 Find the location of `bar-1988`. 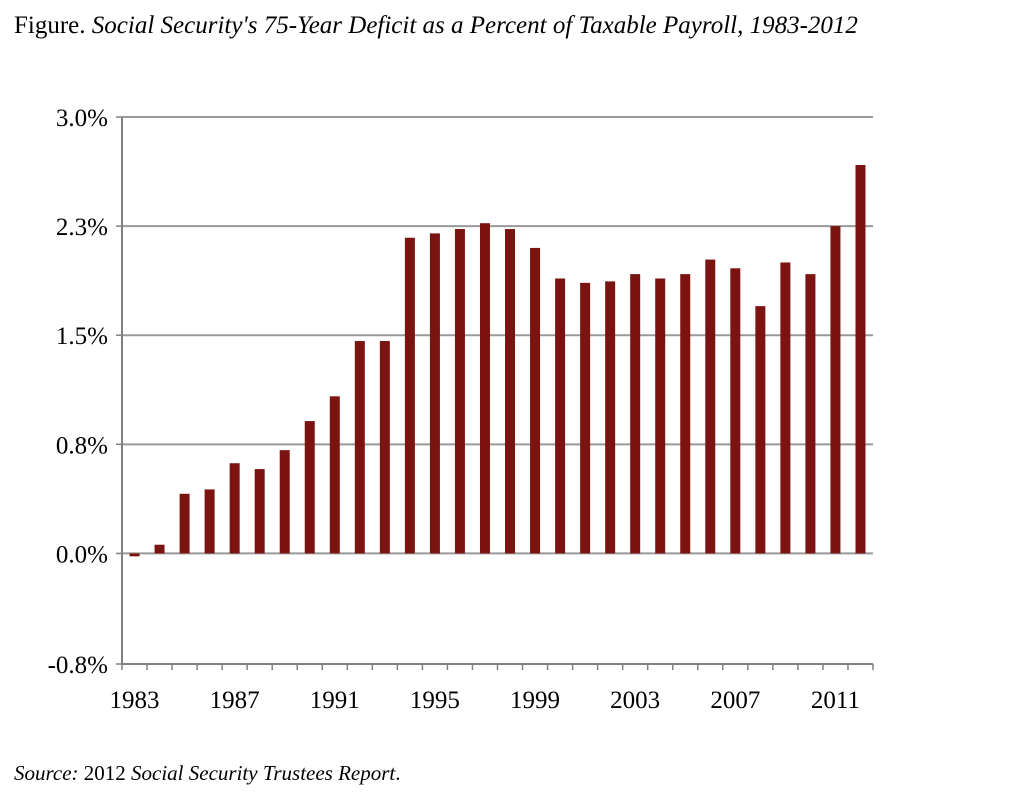

bar-1988 is located at coordinates (259, 511).